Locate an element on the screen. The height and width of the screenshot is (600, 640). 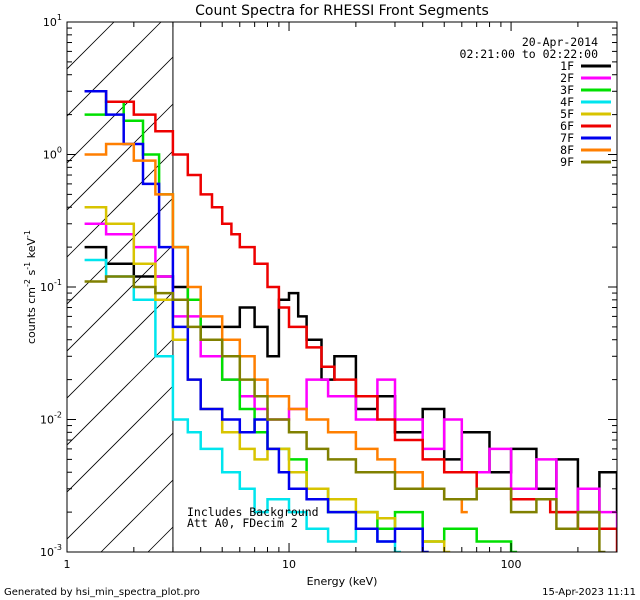
legend-label-7F: 7F is located at coordinates (567, 138).